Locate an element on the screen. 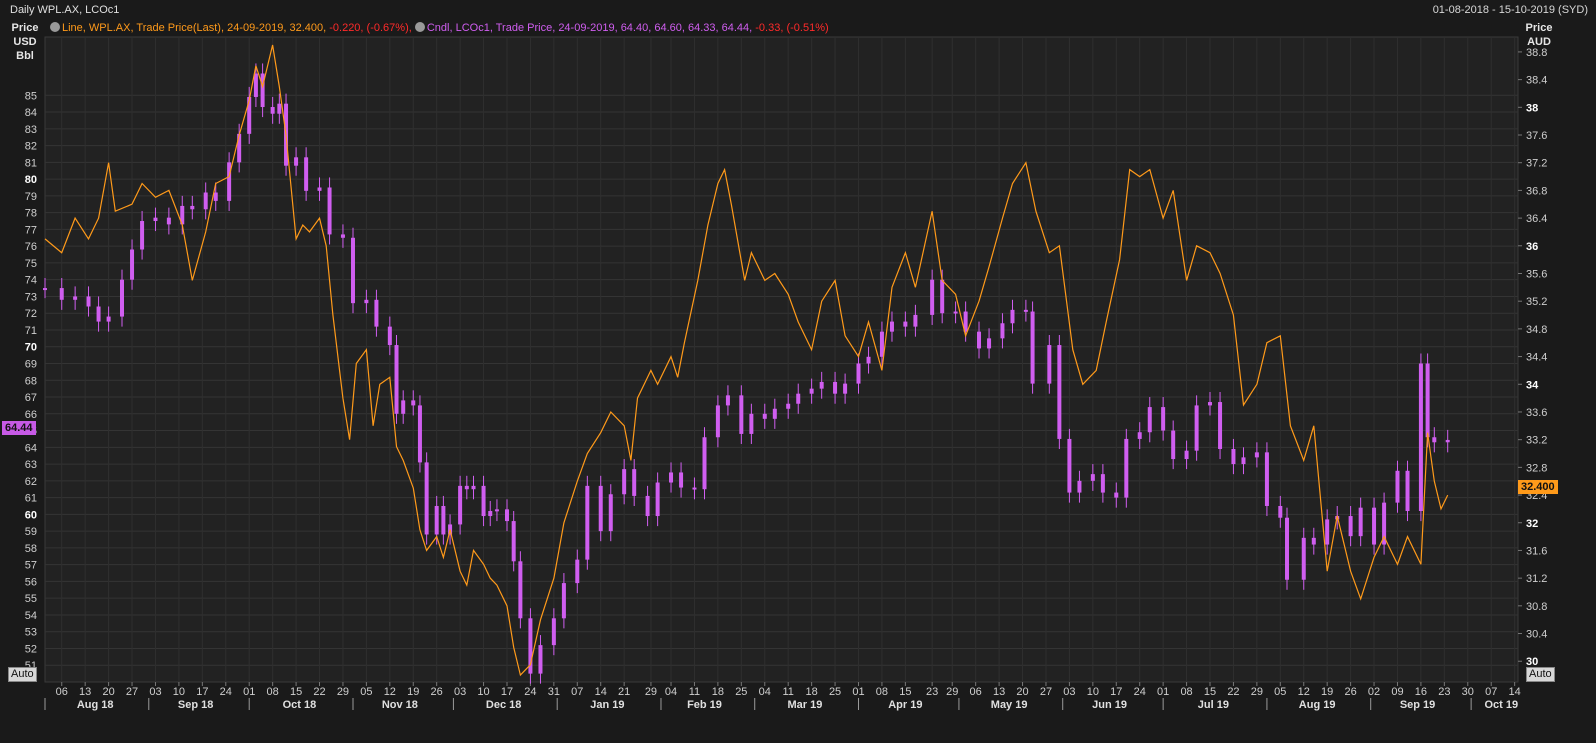 The height and width of the screenshot is (743, 1596). left-tick-label: 63 is located at coordinates (31, 465).